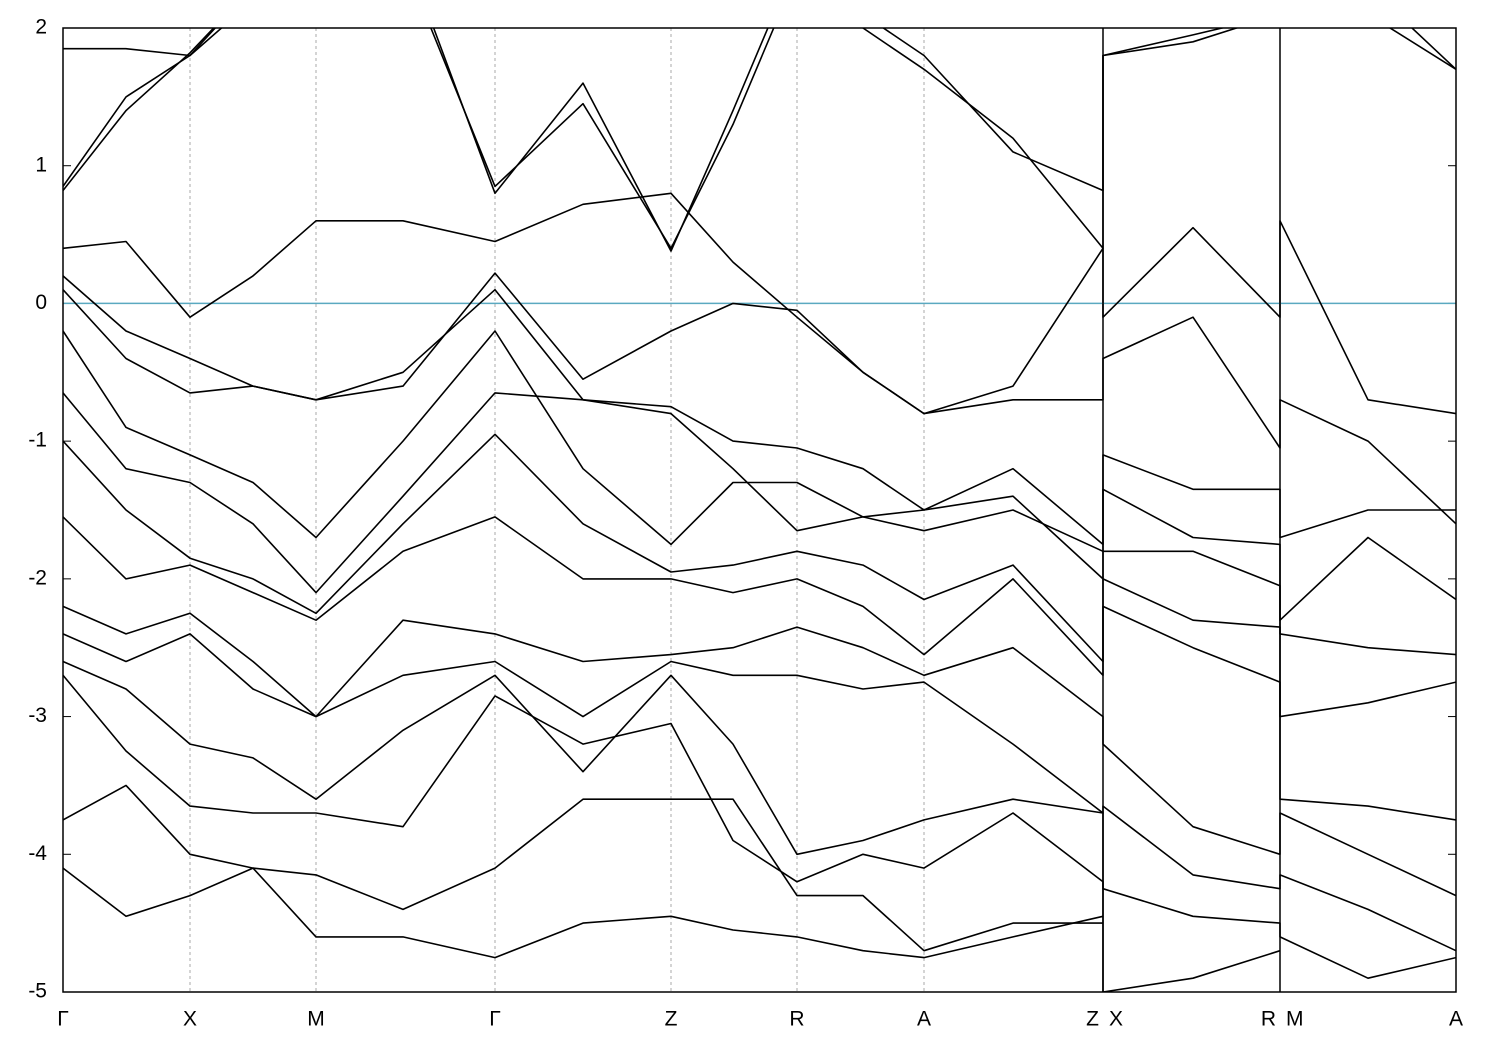  Describe the element at coordinates (37, 853) in the screenshot. I see `y-tick-label: -4` at that location.